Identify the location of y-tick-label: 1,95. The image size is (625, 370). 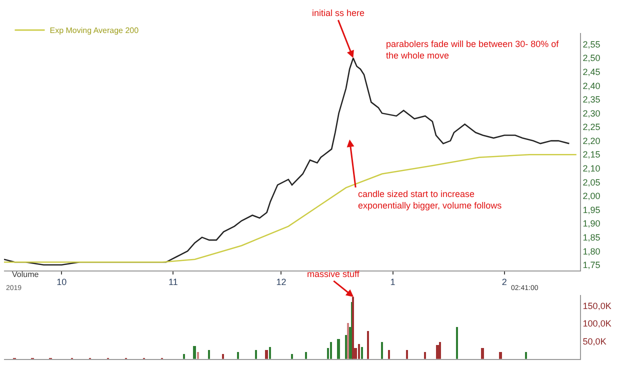
(591, 209).